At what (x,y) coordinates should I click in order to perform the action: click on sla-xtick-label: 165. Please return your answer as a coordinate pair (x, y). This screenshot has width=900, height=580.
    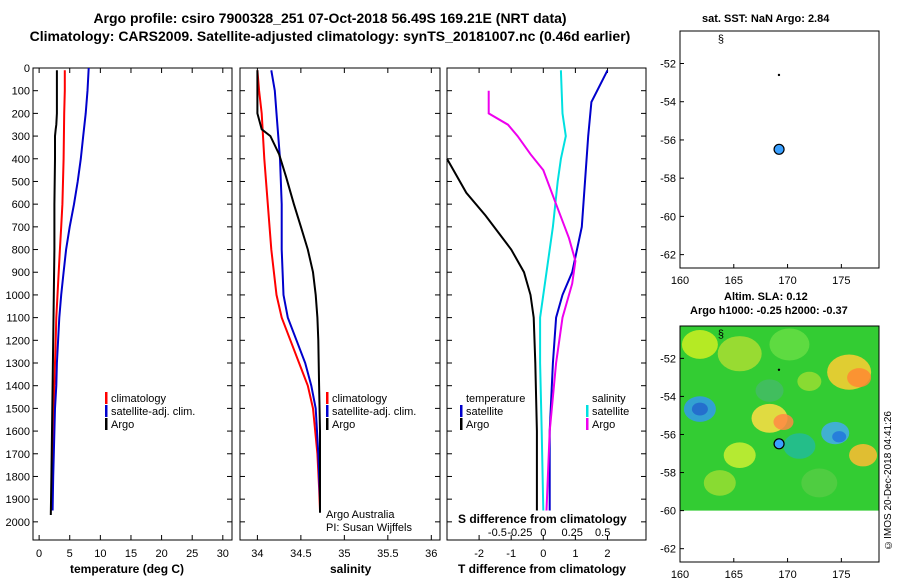
    Looking at the image, I should click on (734, 574).